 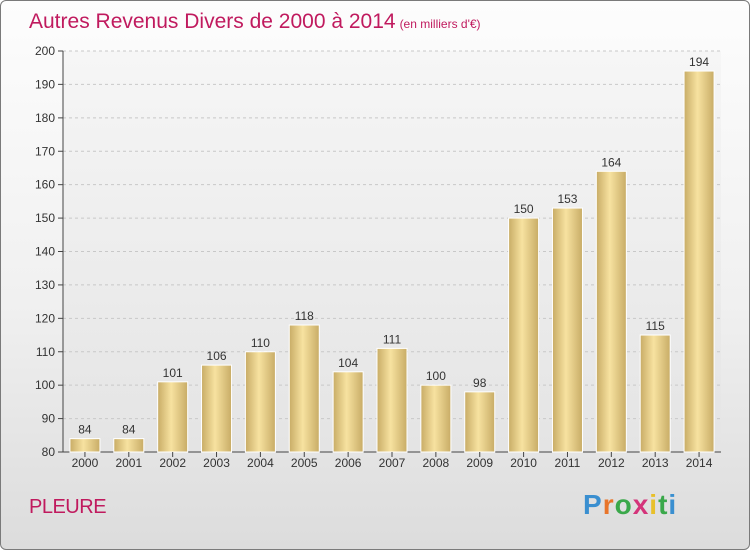 I want to click on bar-value-label: 111, so click(x=392, y=339).